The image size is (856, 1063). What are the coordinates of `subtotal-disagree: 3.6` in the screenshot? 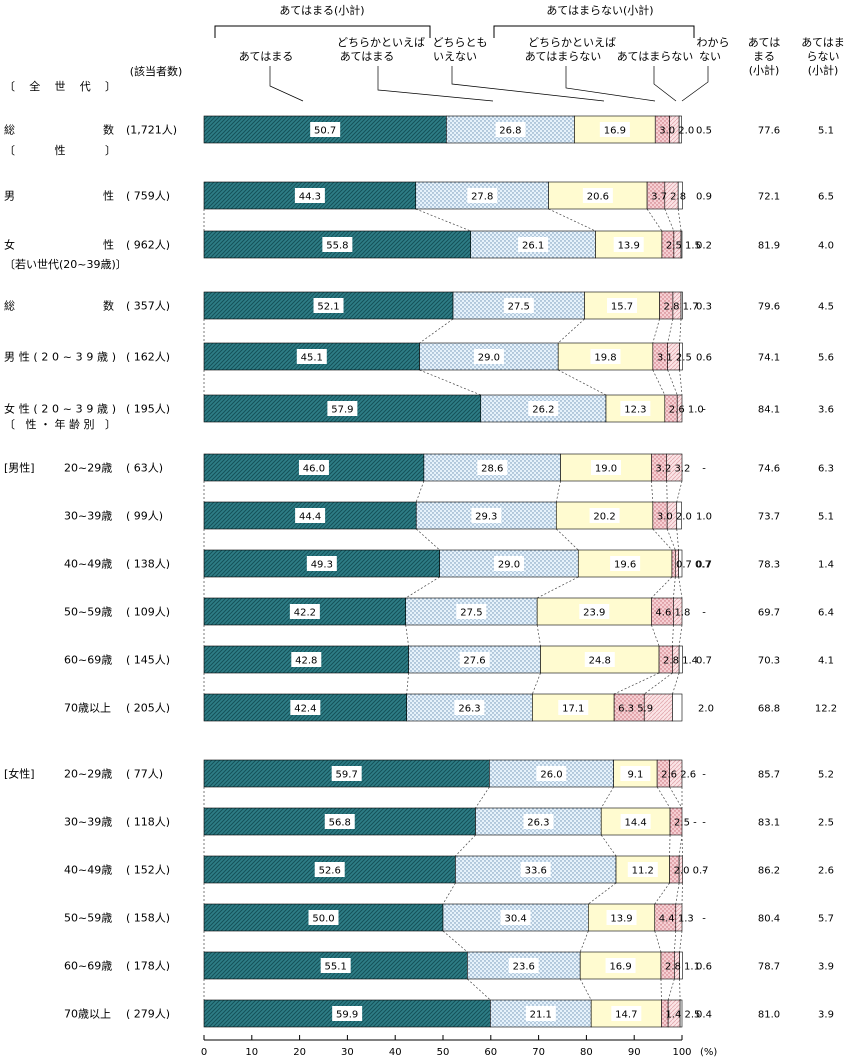 It's located at (826, 410).